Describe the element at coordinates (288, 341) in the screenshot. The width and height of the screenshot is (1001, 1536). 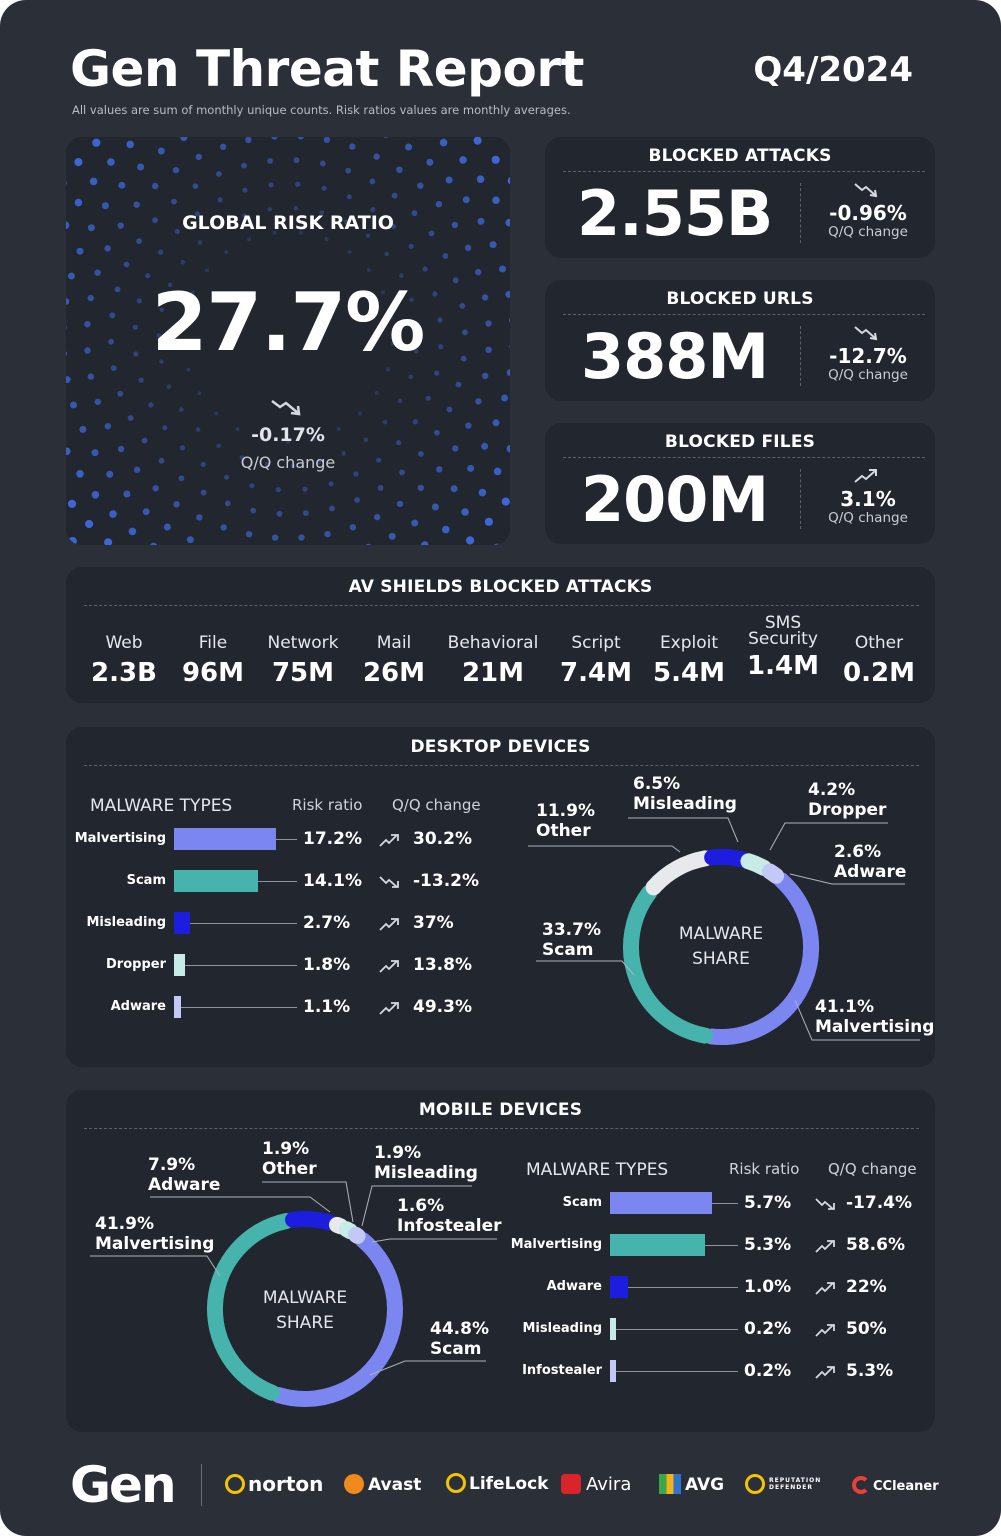
I see `dot-pattern` at that location.